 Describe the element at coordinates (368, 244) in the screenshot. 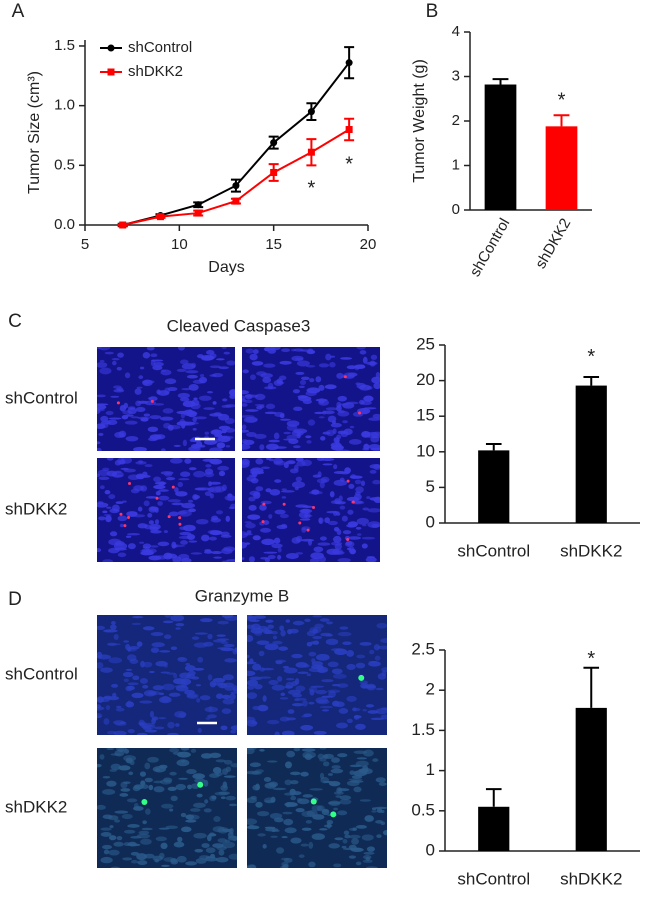

I see `x-tick-label: 20` at that location.